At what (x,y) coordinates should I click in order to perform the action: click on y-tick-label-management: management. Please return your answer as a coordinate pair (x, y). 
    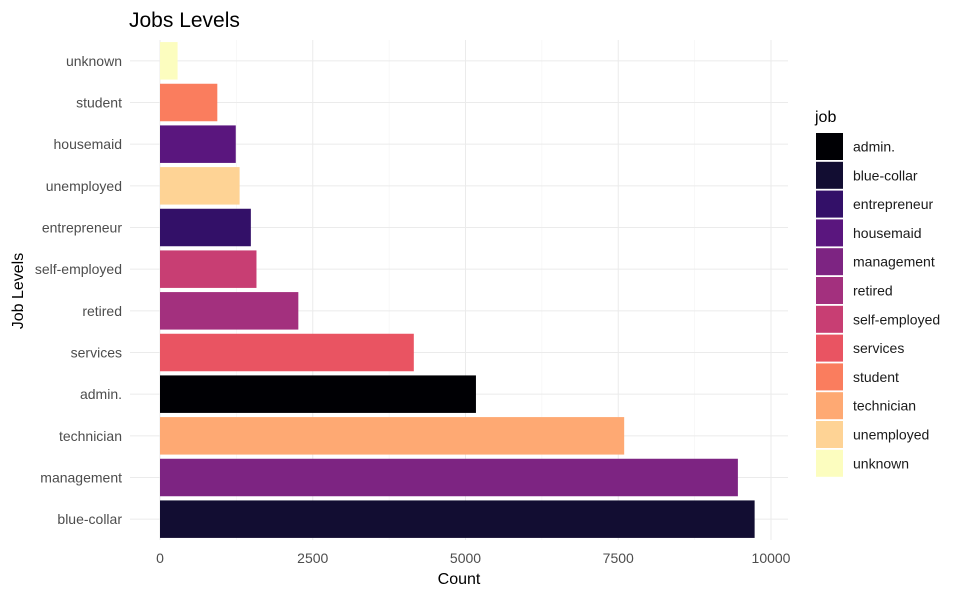
    Looking at the image, I should click on (81, 478).